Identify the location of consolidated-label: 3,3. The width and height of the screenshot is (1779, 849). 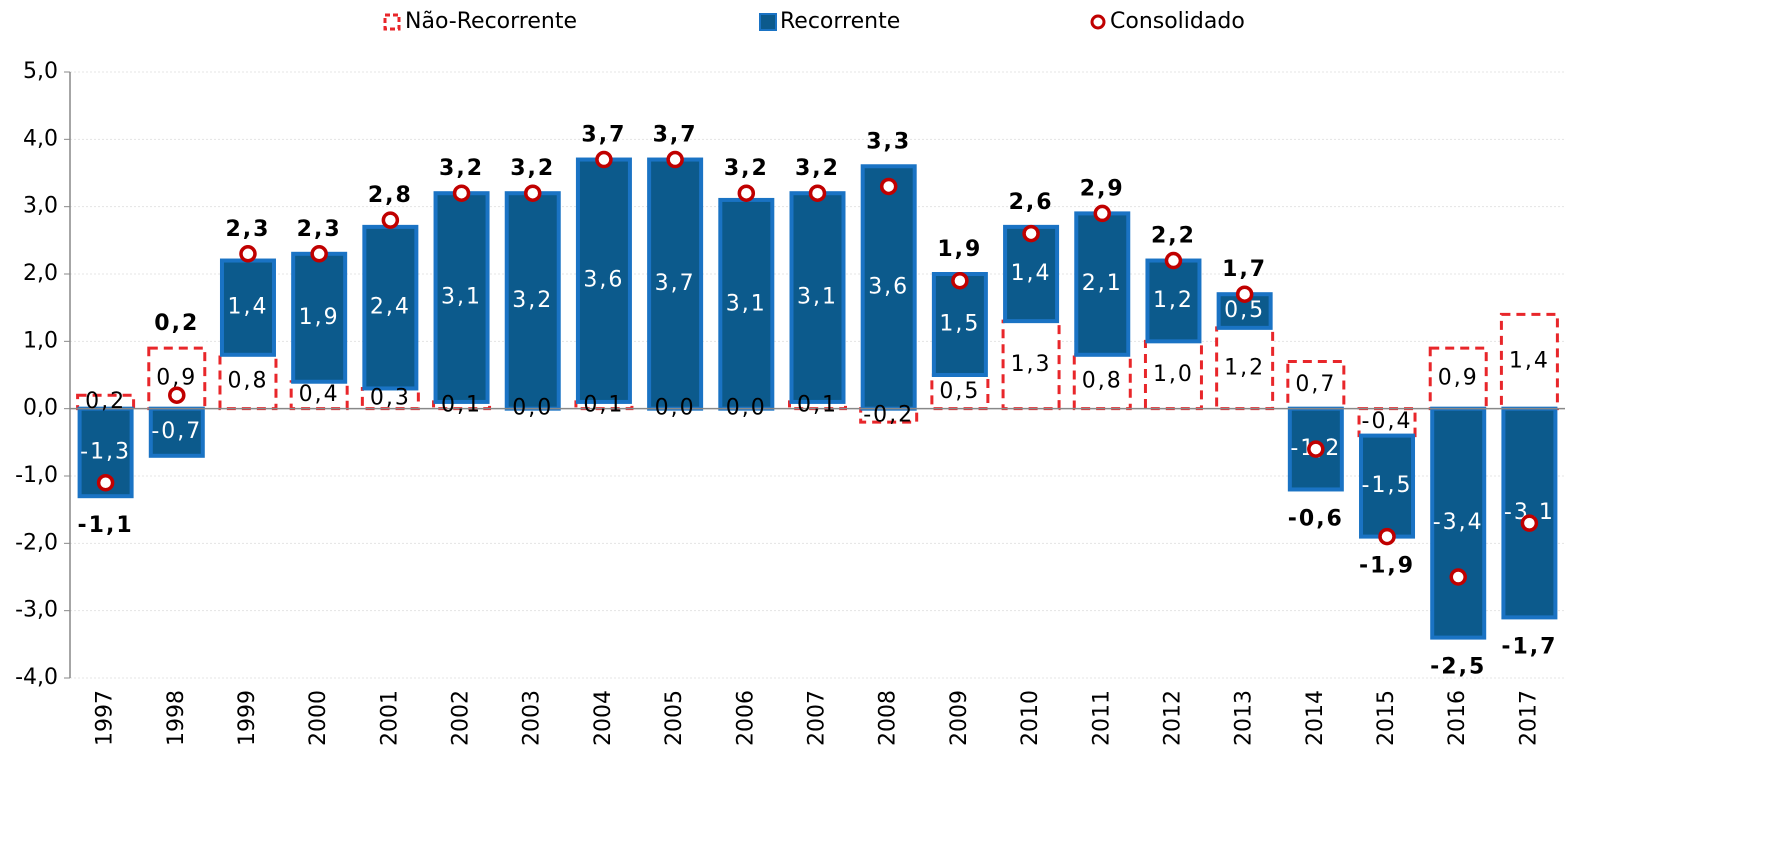
(888, 141).